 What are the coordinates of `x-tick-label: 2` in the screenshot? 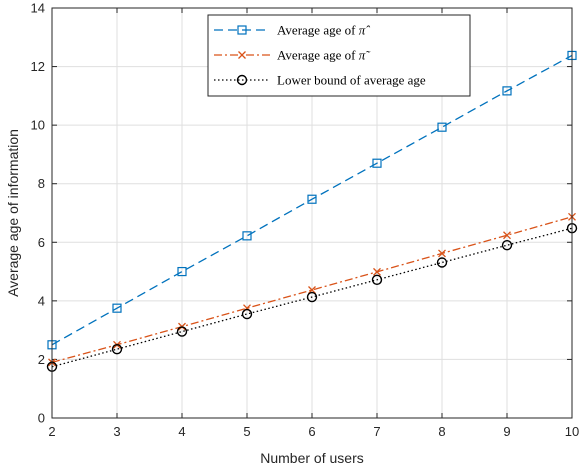 It's located at (51, 431).